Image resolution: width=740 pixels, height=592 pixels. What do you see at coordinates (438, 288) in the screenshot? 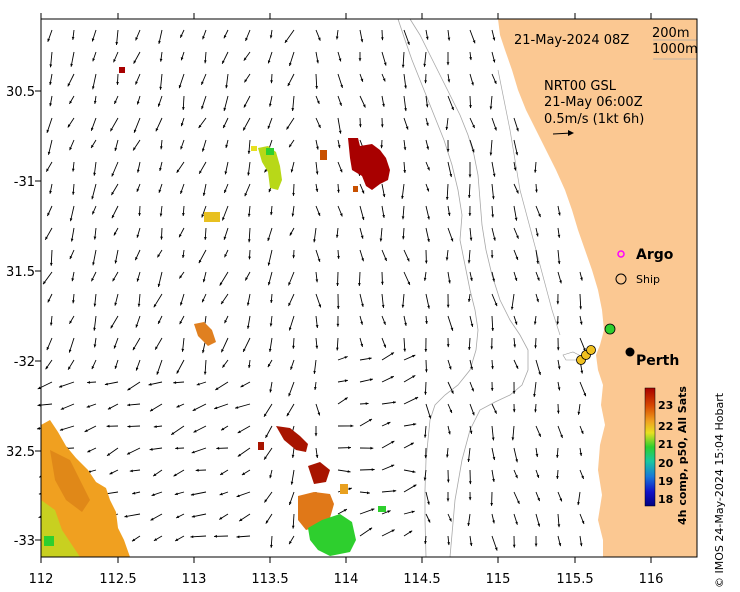
I see `isobath-200m` at bounding box center [438, 288].